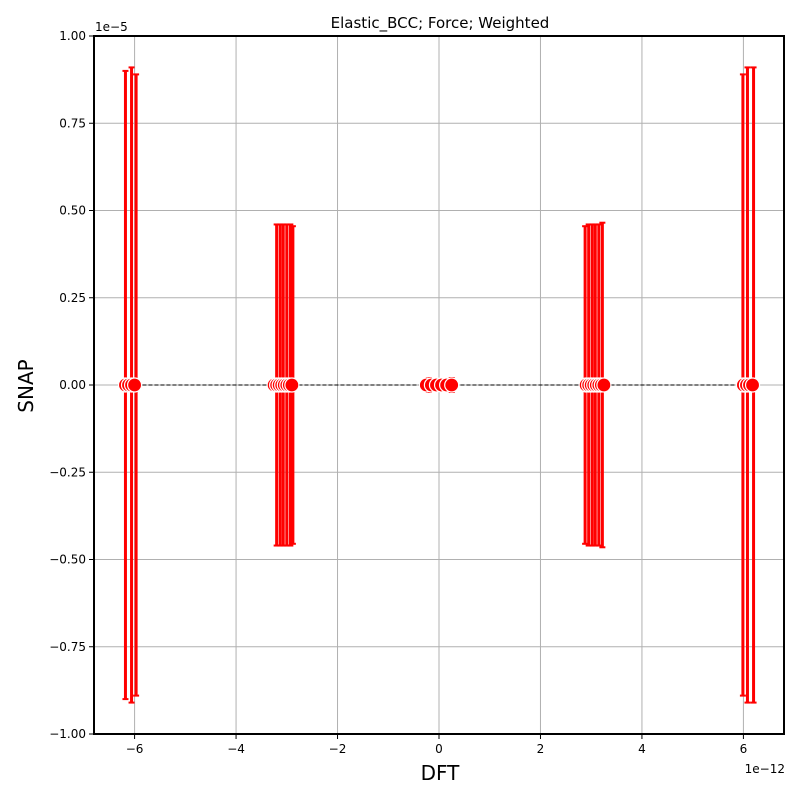 Image resolution: width=800 pixels, height=800 pixels. What do you see at coordinates (642, 749) in the screenshot?
I see `x-tick-label: 4` at bounding box center [642, 749].